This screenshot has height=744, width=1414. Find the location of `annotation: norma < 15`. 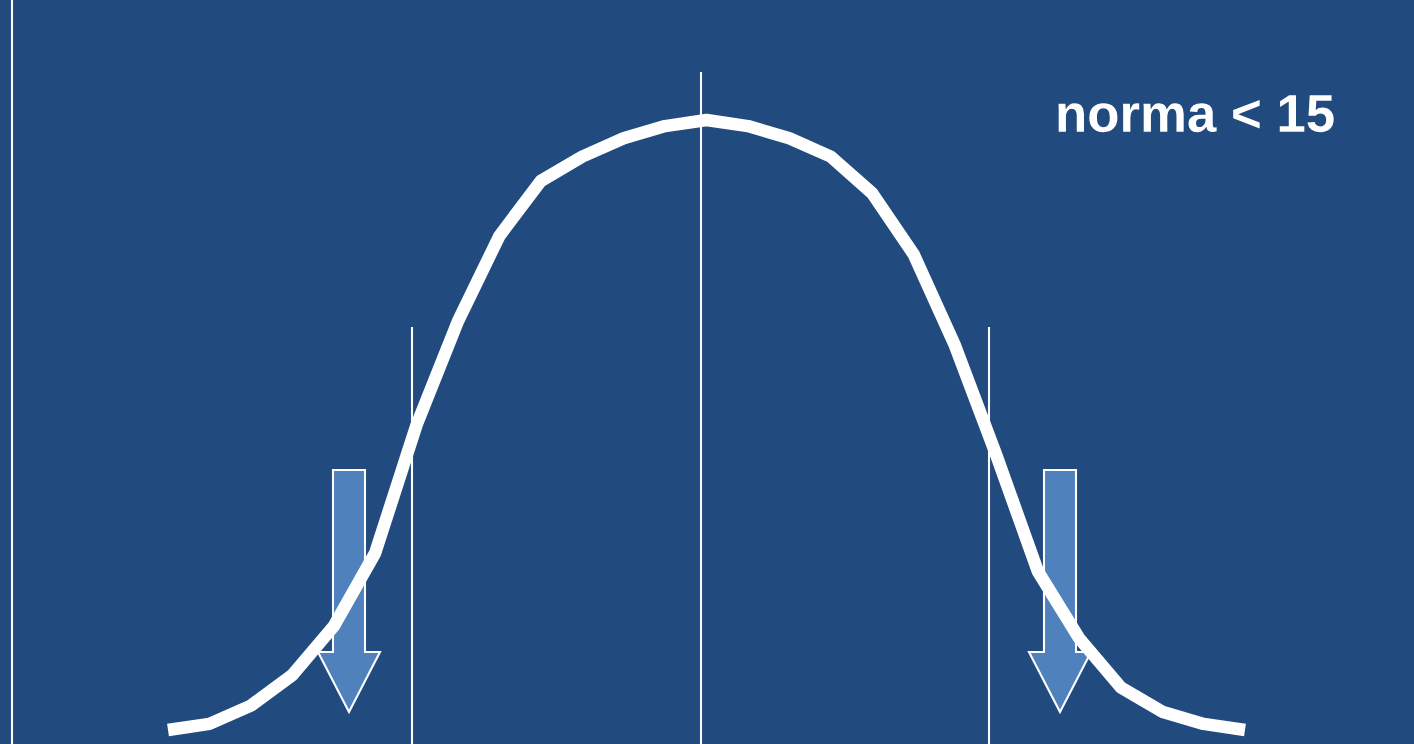

annotation: norma < 15 is located at coordinates (1196, 114).